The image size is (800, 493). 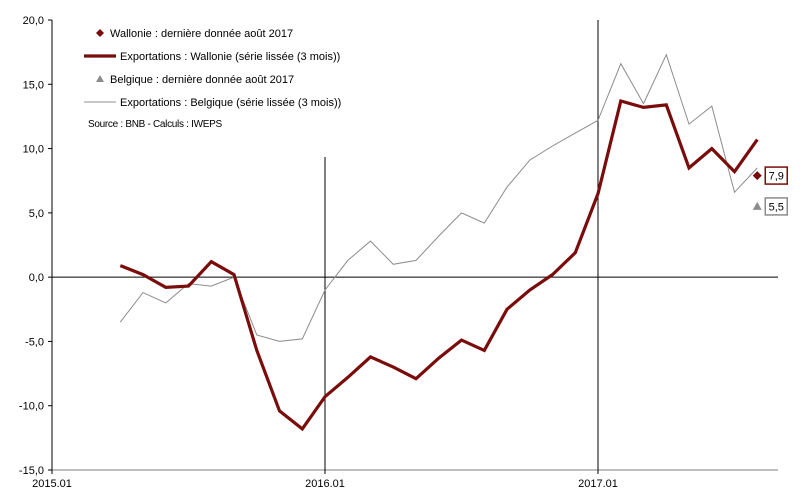 I want to click on endpoint-label: 7,9, so click(x=776, y=177).